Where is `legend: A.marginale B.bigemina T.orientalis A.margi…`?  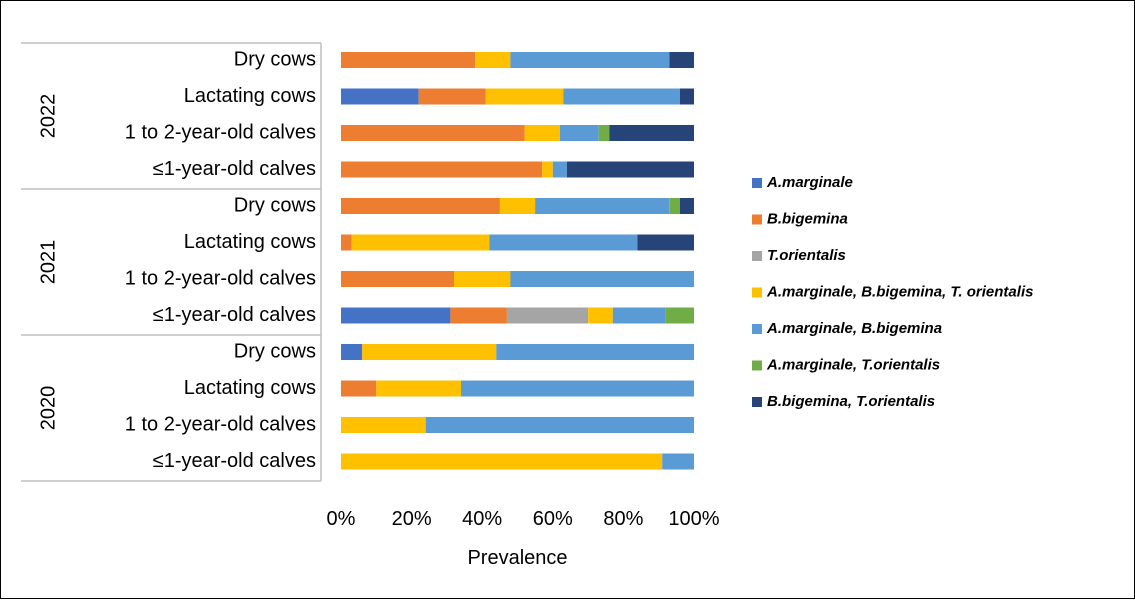
legend: A.marginale B.bigemina T.orientalis A.margi… is located at coordinates (892, 292).